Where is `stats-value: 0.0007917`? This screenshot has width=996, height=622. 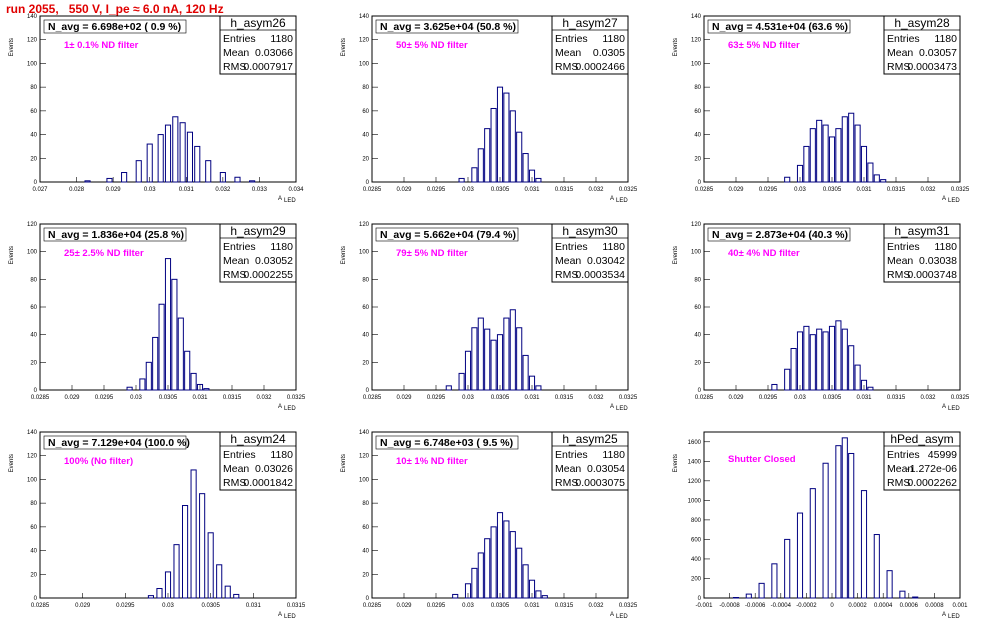 stats-value: 0.0007917 is located at coordinates (268, 67).